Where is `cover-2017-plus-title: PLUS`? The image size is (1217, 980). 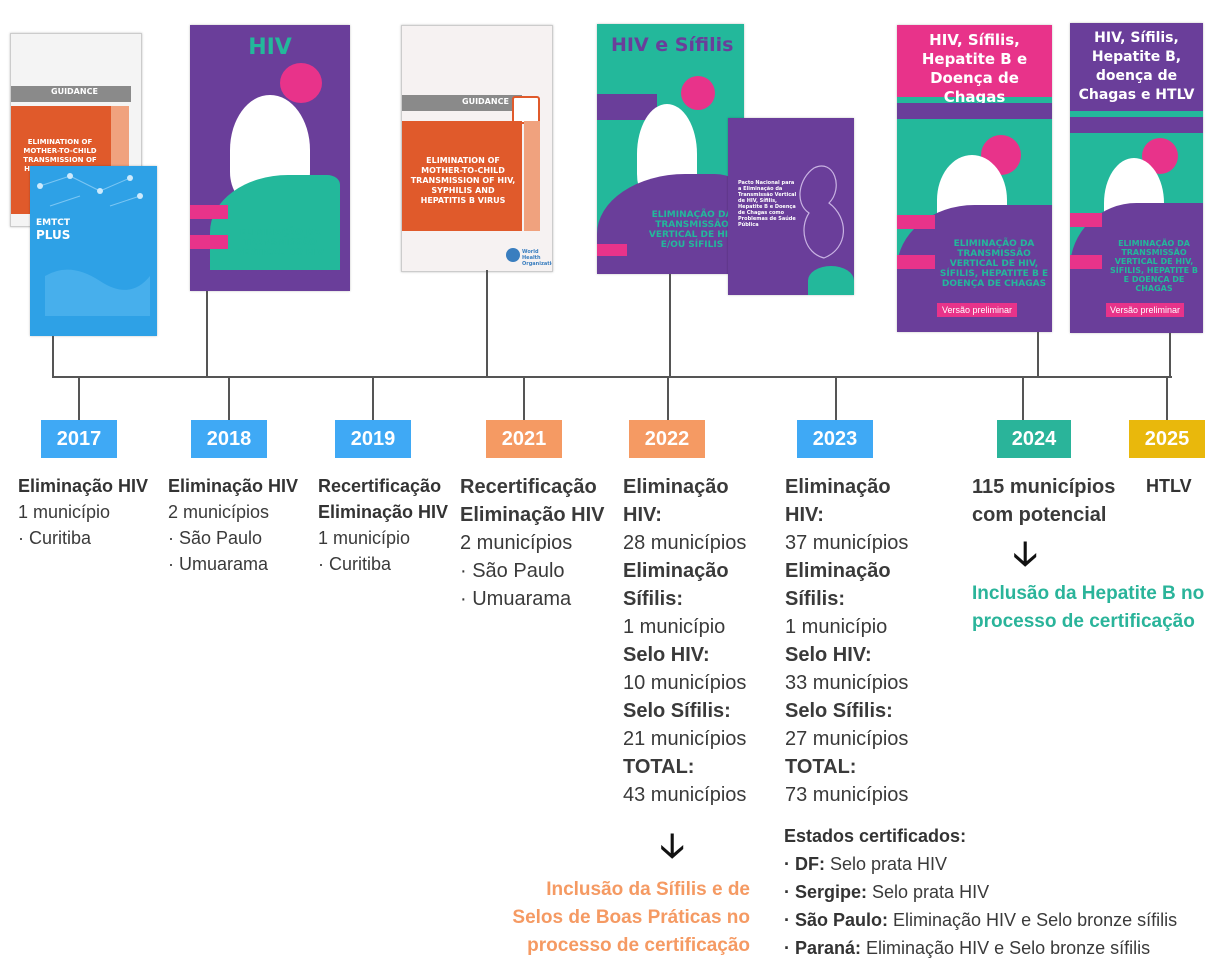
cover-2017-plus-title: PLUS is located at coordinates (53, 235).